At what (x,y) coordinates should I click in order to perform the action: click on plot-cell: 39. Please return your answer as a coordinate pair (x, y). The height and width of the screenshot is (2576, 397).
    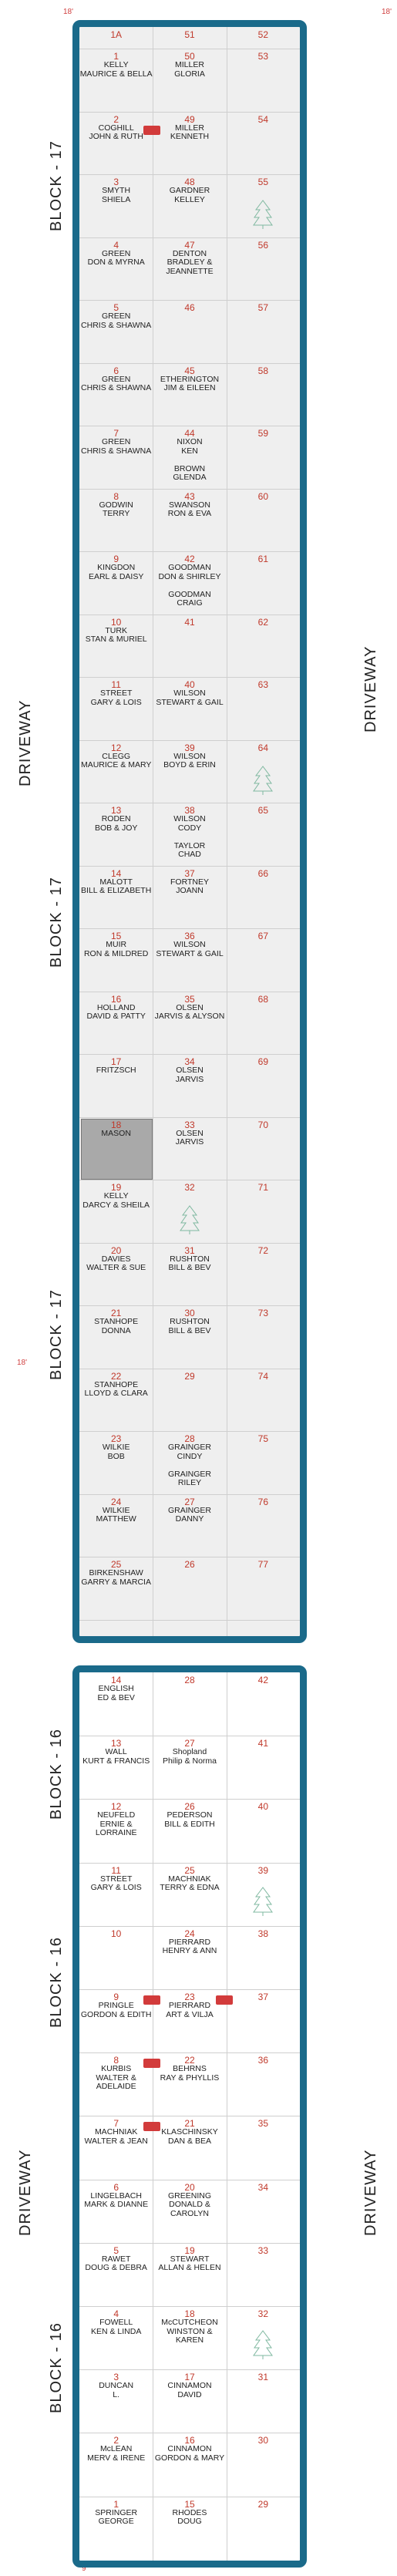
    Looking at the image, I should click on (263, 1894).